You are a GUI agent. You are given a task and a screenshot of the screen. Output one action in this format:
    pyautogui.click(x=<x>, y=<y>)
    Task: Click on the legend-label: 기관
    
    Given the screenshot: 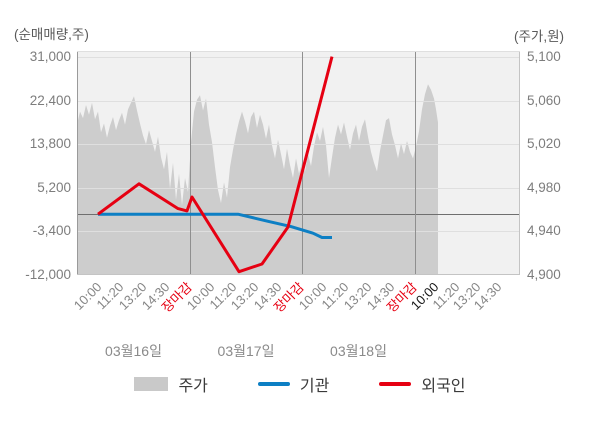 What is the action you would take?
    pyautogui.click(x=314, y=386)
    